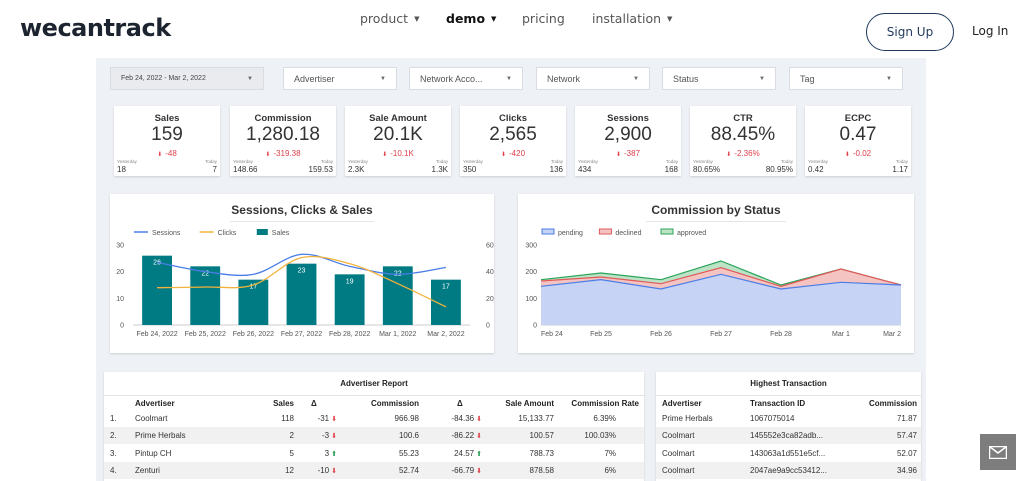 The width and height of the screenshot is (1024, 481). What do you see at coordinates (273, 233) in the screenshot?
I see `legend-sales: Sales` at bounding box center [273, 233].